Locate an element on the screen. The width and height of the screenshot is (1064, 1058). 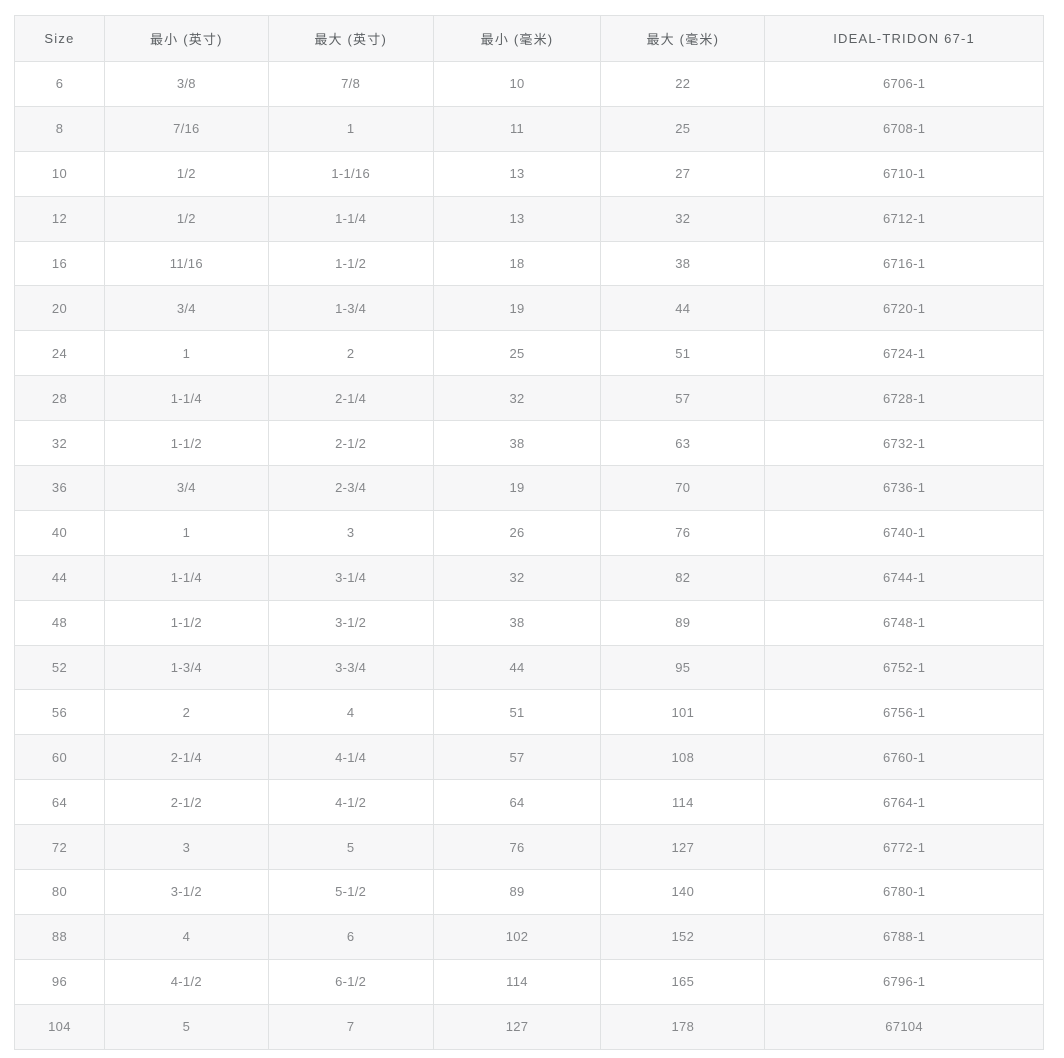
table-row: 88 4 6 102 152 6788-1 is located at coordinates (529, 936).